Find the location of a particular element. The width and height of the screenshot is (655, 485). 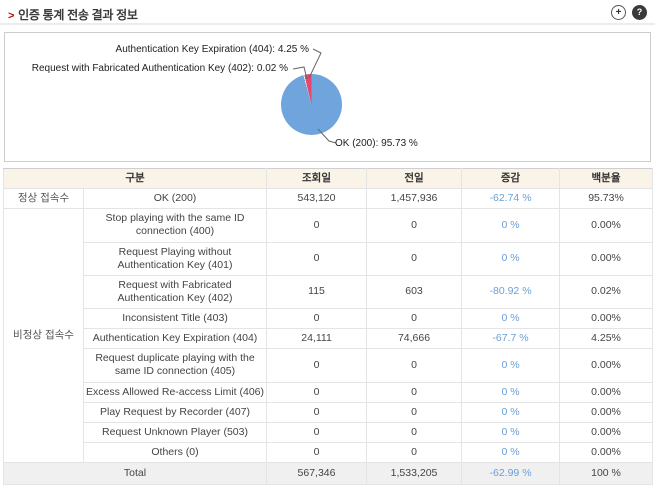

row-pct: 0.02% is located at coordinates (606, 292).